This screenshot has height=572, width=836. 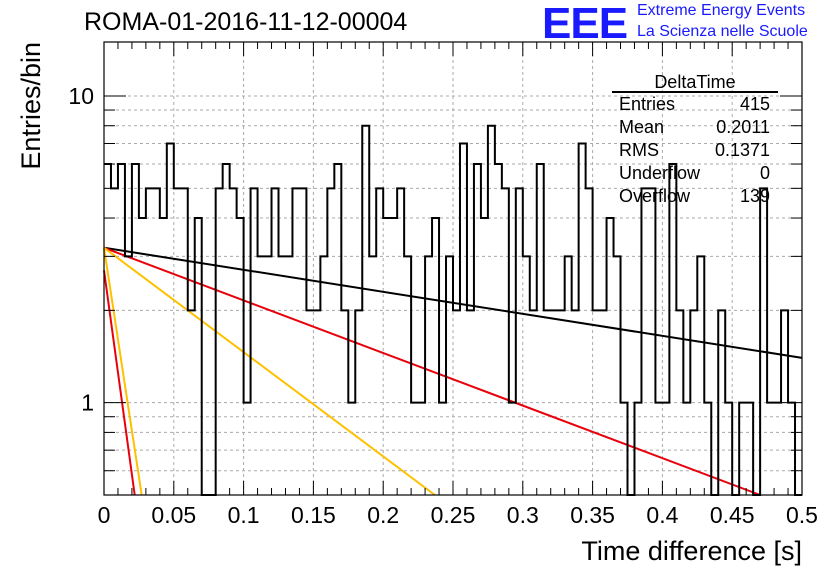 I want to click on stats-row-label: Mean, so click(x=641, y=127).